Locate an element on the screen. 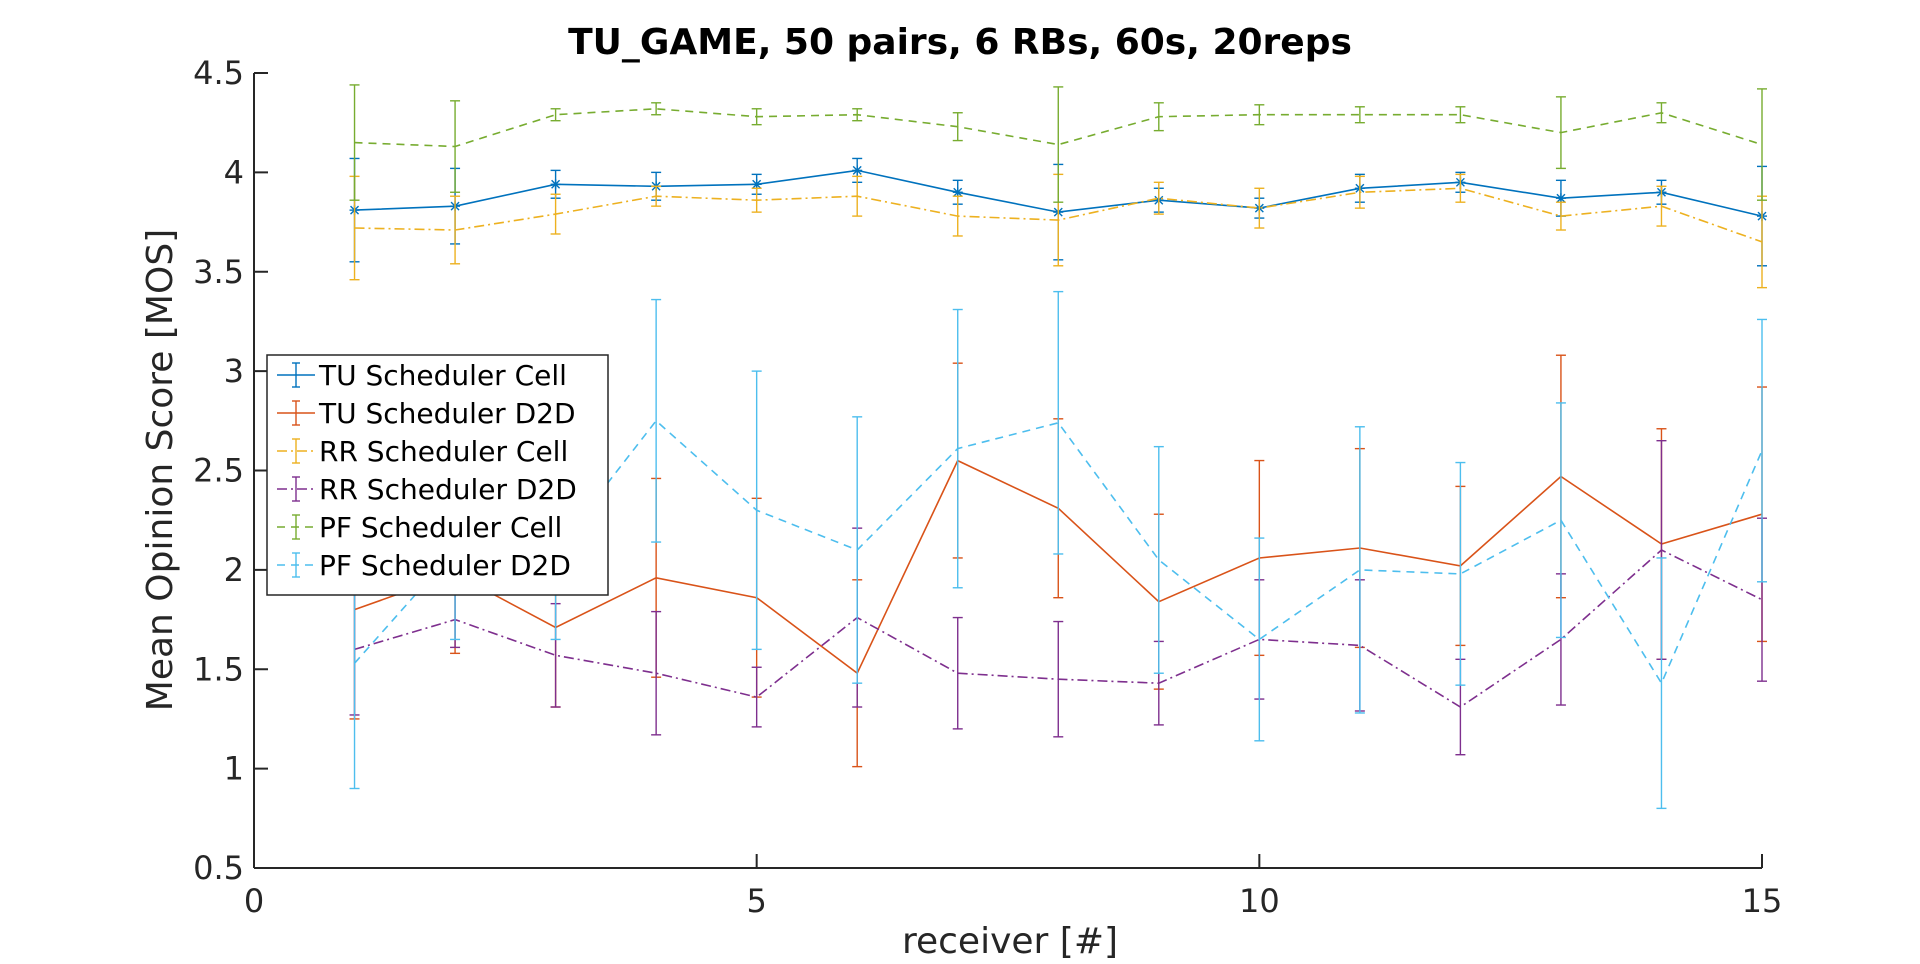 This screenshot has height=964, width=1920. legend-item: PF Scheduler D2D is located at coordinates (424, 565).